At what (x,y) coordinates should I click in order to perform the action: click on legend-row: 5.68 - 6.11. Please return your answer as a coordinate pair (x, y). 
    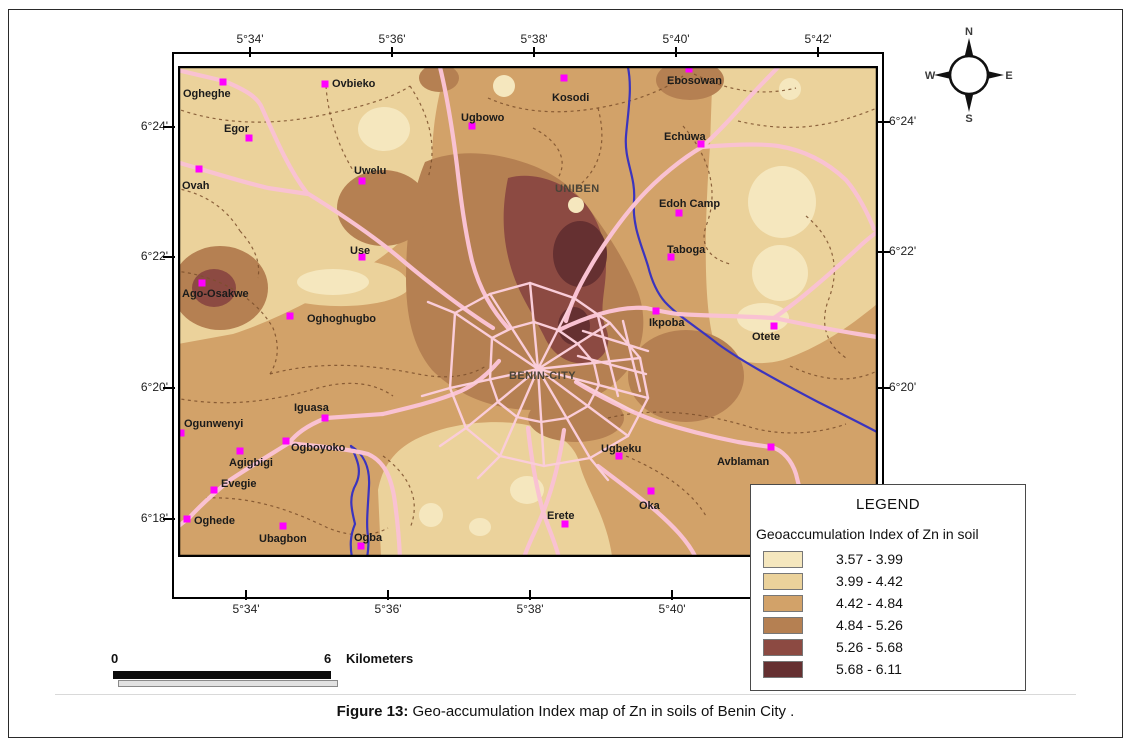
    Looking at the image, I should click on (888, 669).